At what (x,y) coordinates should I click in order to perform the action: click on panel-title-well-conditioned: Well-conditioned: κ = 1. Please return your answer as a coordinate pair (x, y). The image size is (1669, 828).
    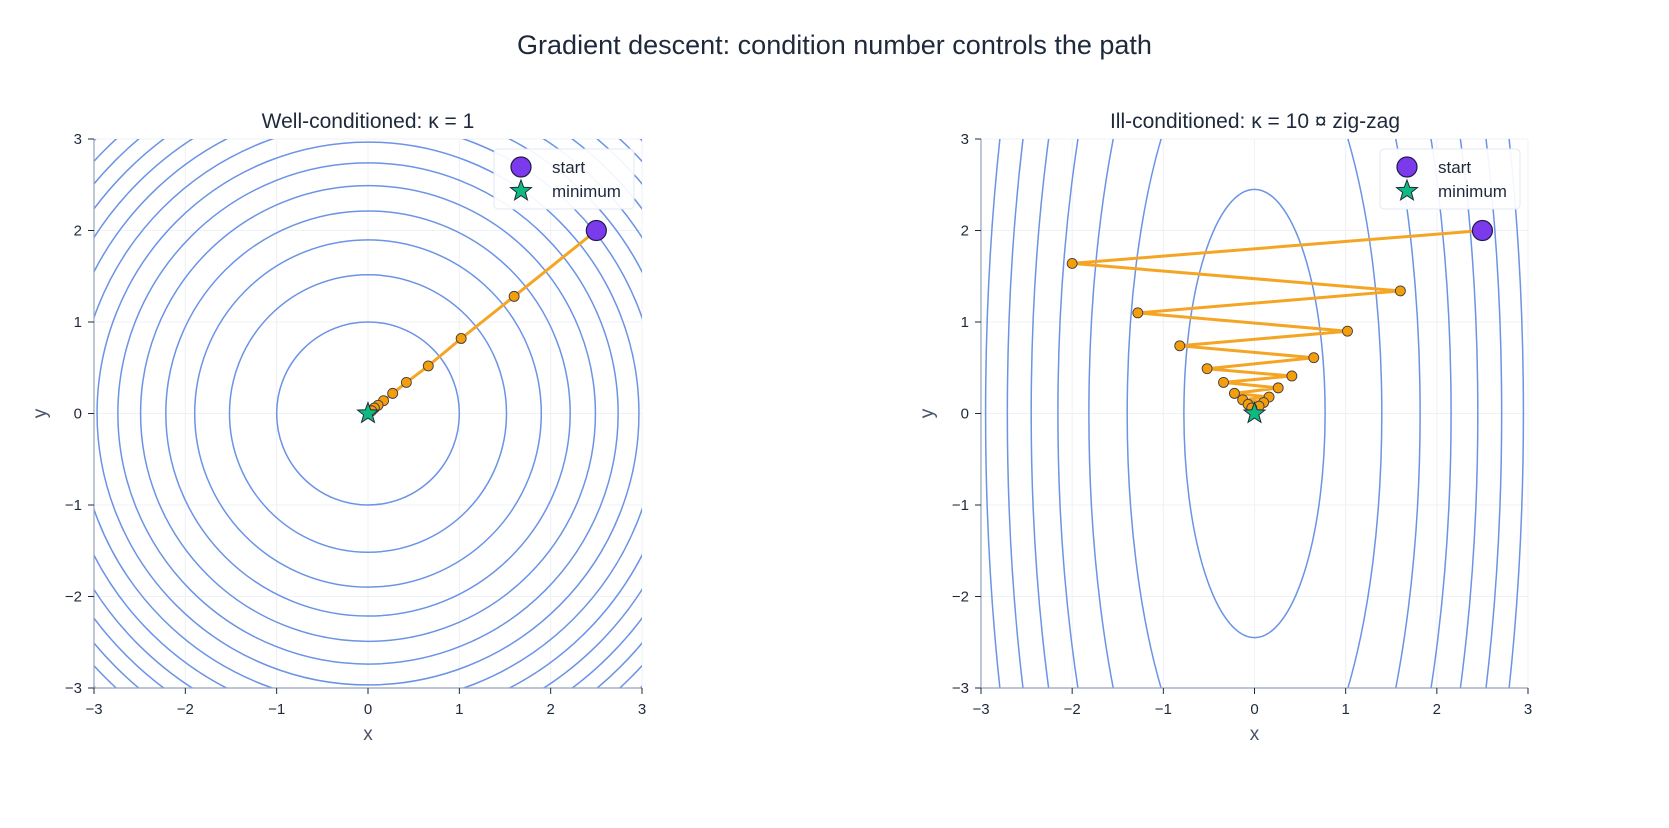
    Looking at the image, I should click on (368, 121).